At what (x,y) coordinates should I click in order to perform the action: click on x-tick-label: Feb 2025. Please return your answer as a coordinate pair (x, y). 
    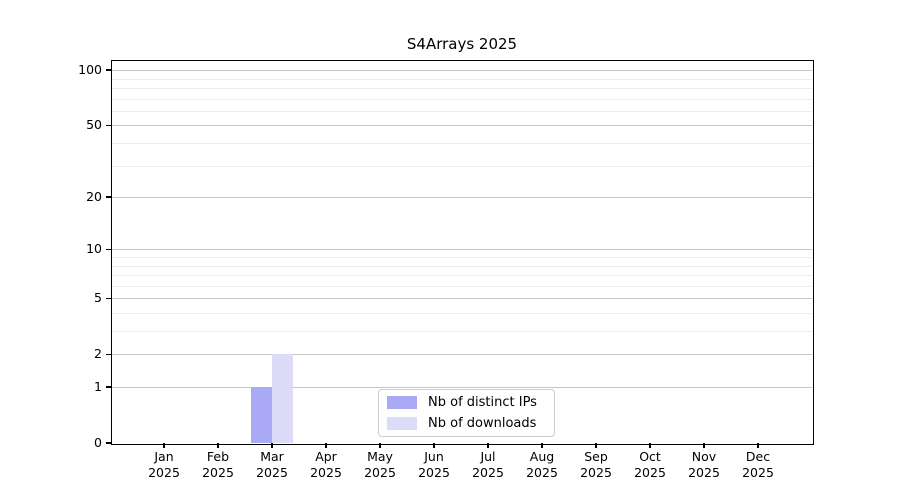
    Looking at the image, I should click on (218, 465).